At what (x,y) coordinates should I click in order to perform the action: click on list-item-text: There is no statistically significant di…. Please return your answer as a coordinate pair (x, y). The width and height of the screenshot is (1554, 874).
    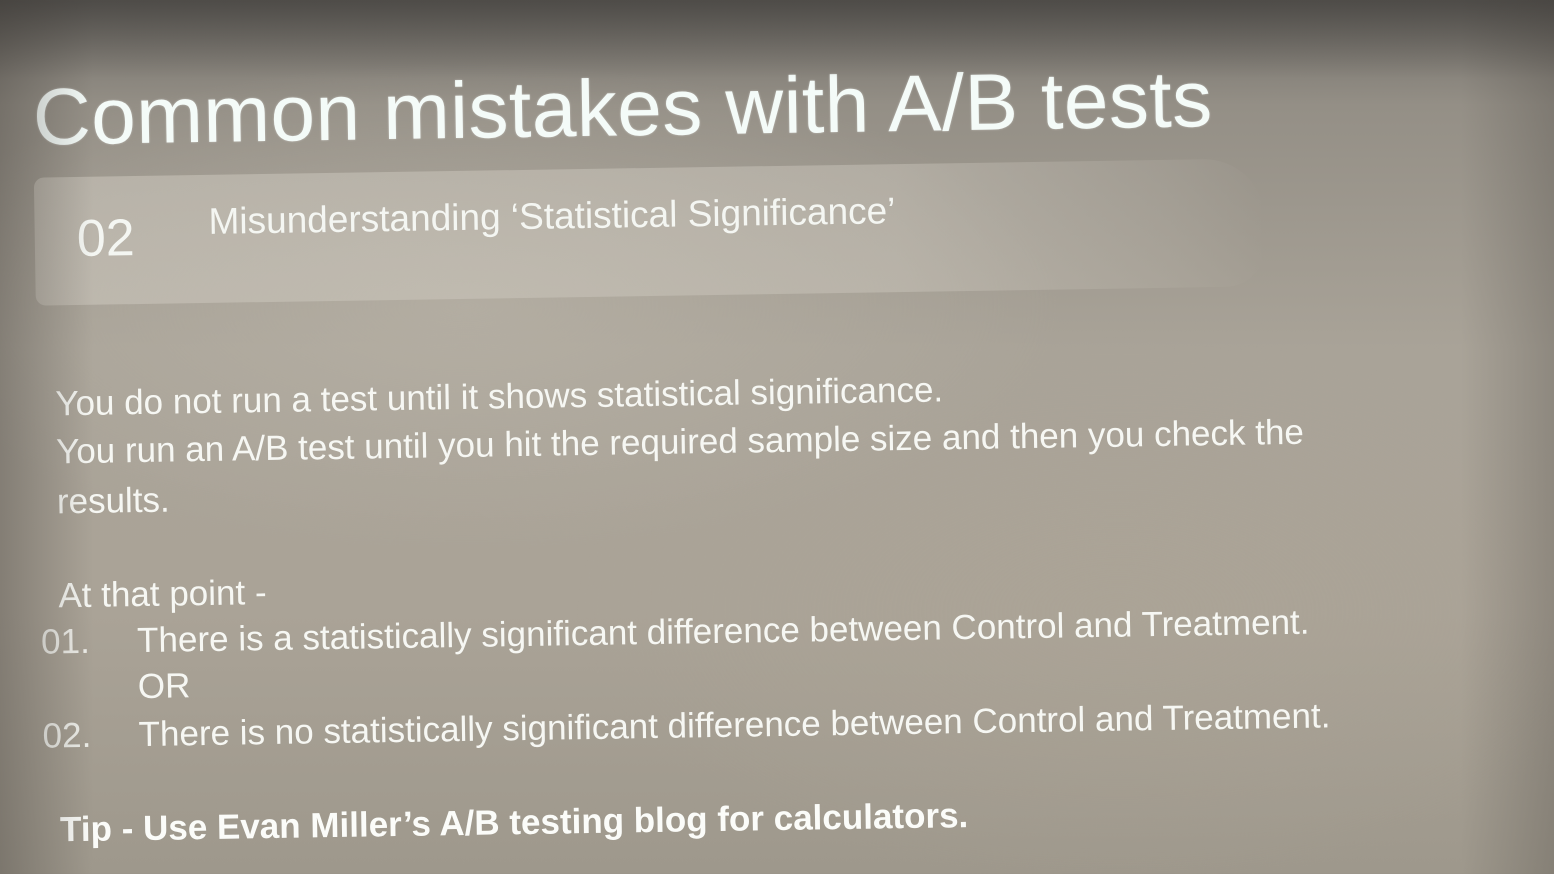
    Looking at the image, I should click on (734, 725).